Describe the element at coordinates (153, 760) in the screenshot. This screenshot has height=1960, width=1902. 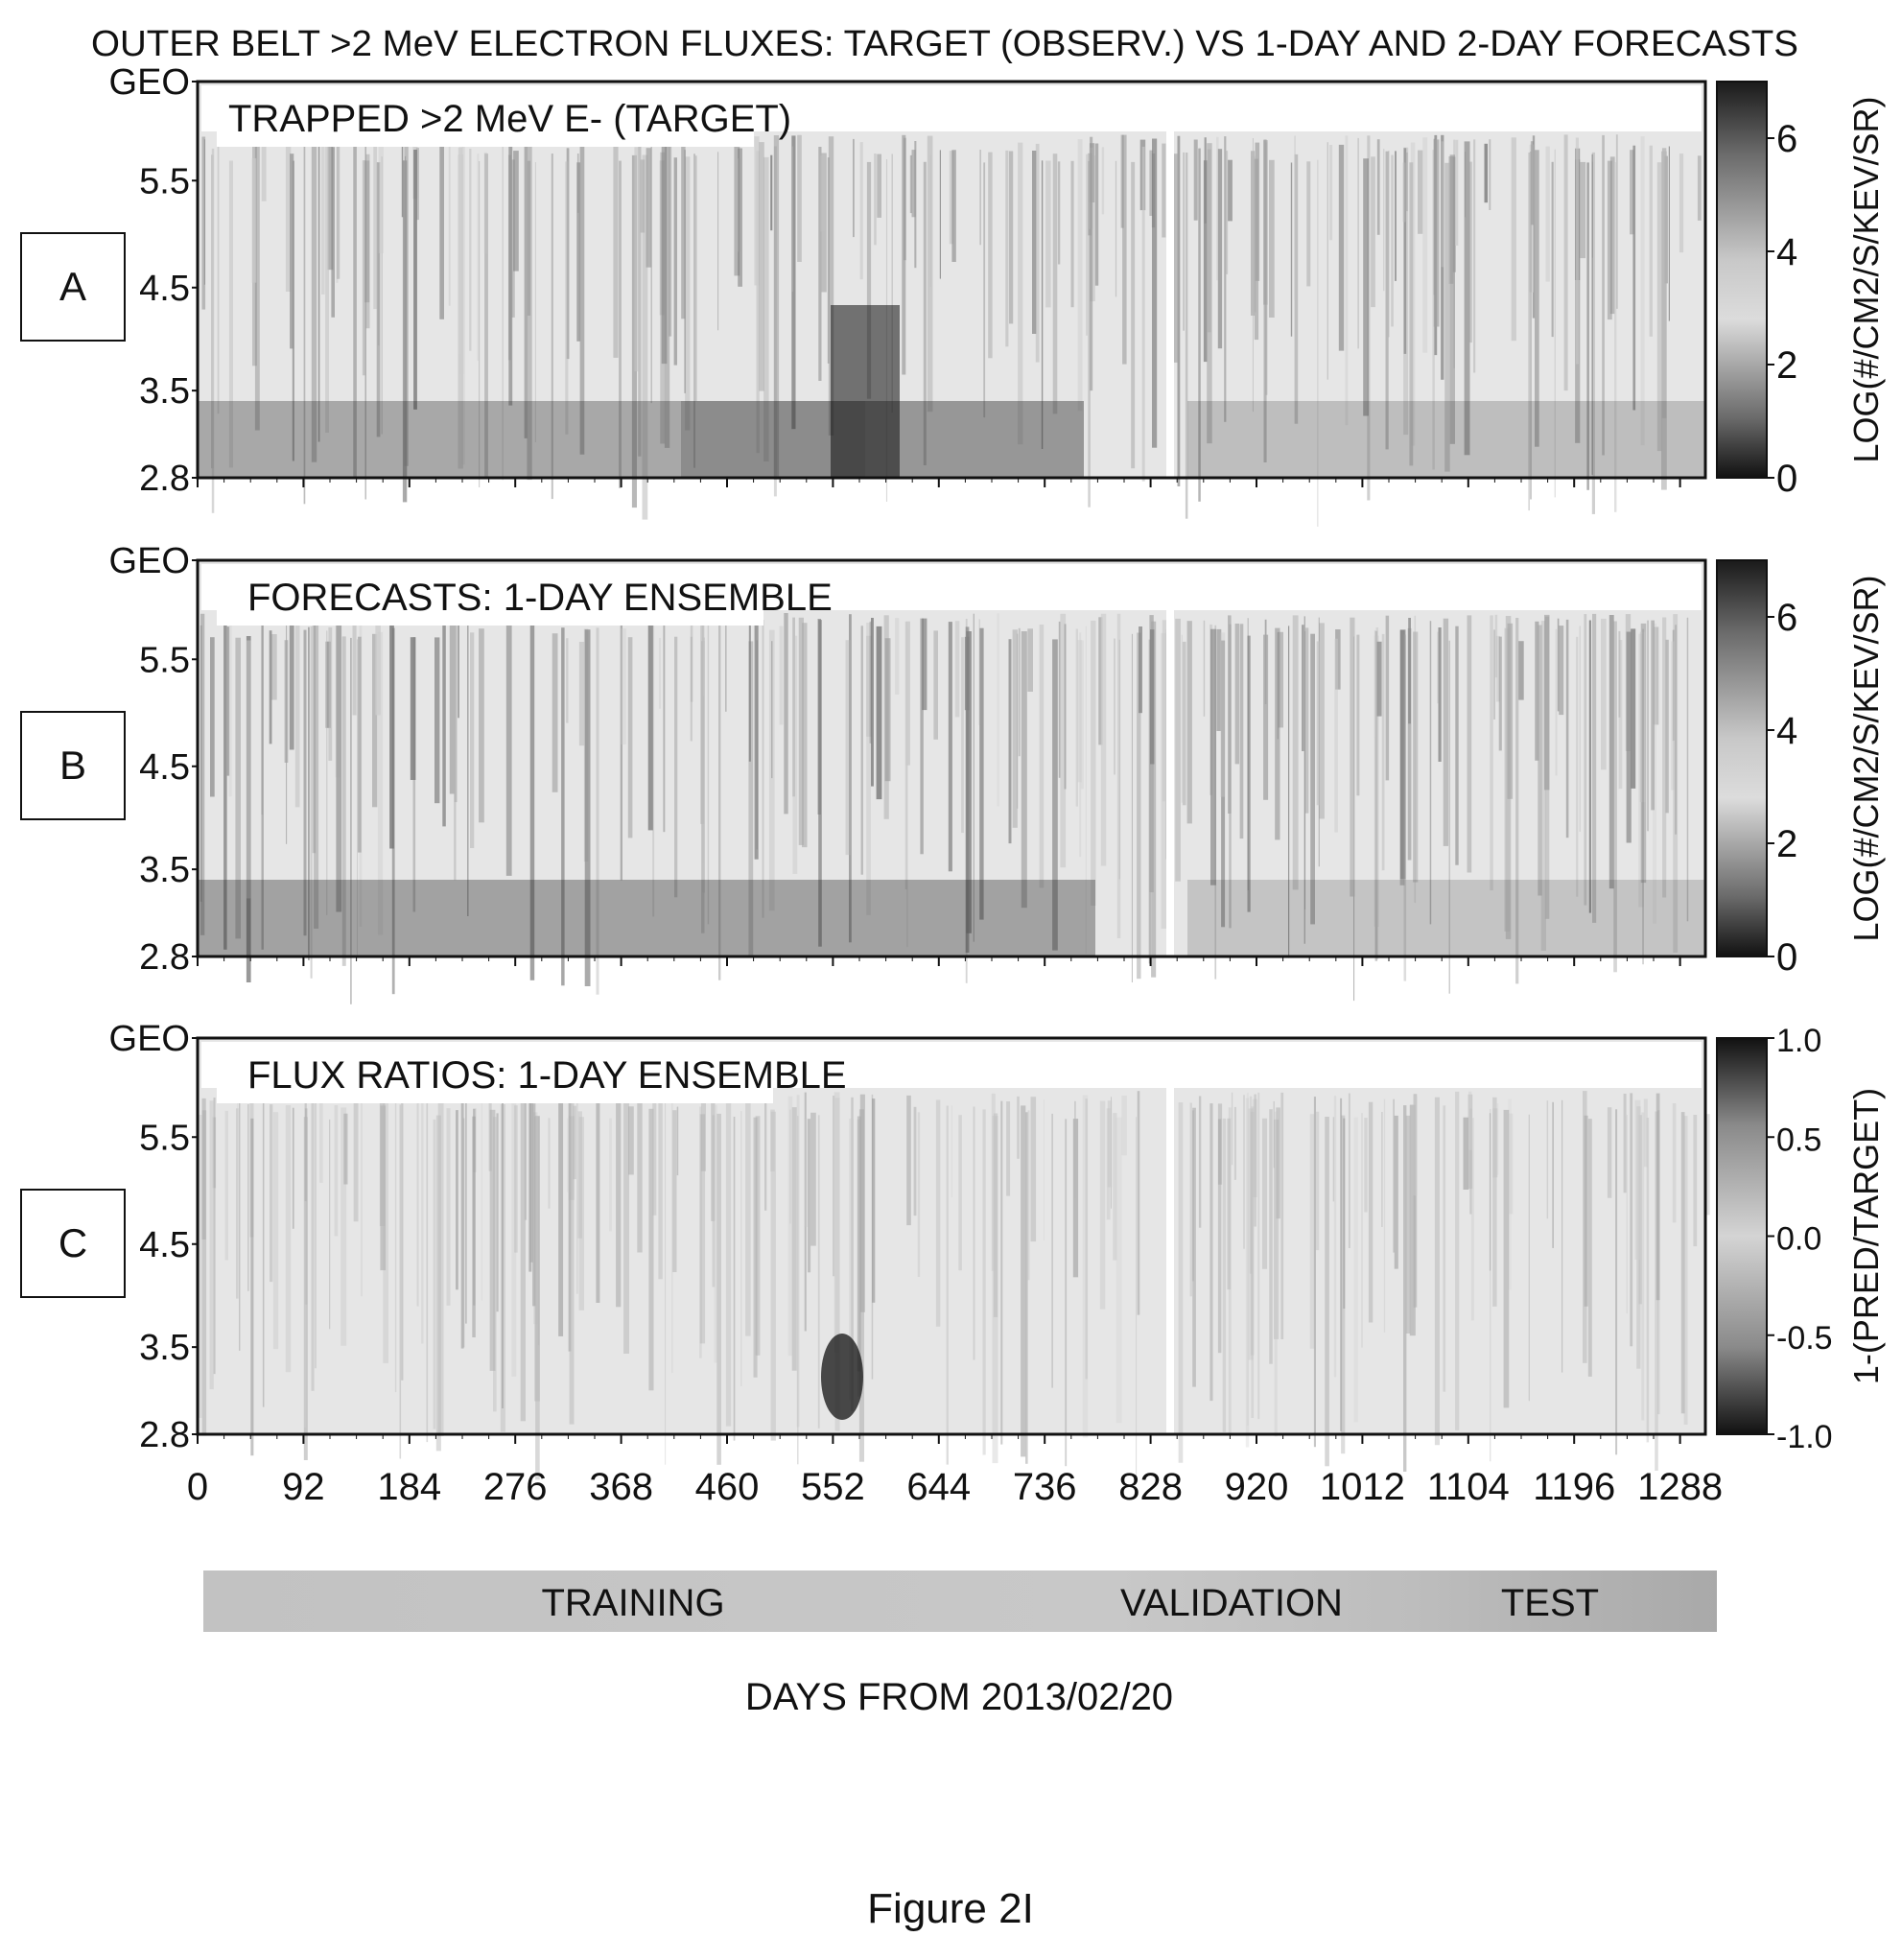
I see `y-tick-labels: GEO 5.5 4.5 3.5 2.8` at that location.